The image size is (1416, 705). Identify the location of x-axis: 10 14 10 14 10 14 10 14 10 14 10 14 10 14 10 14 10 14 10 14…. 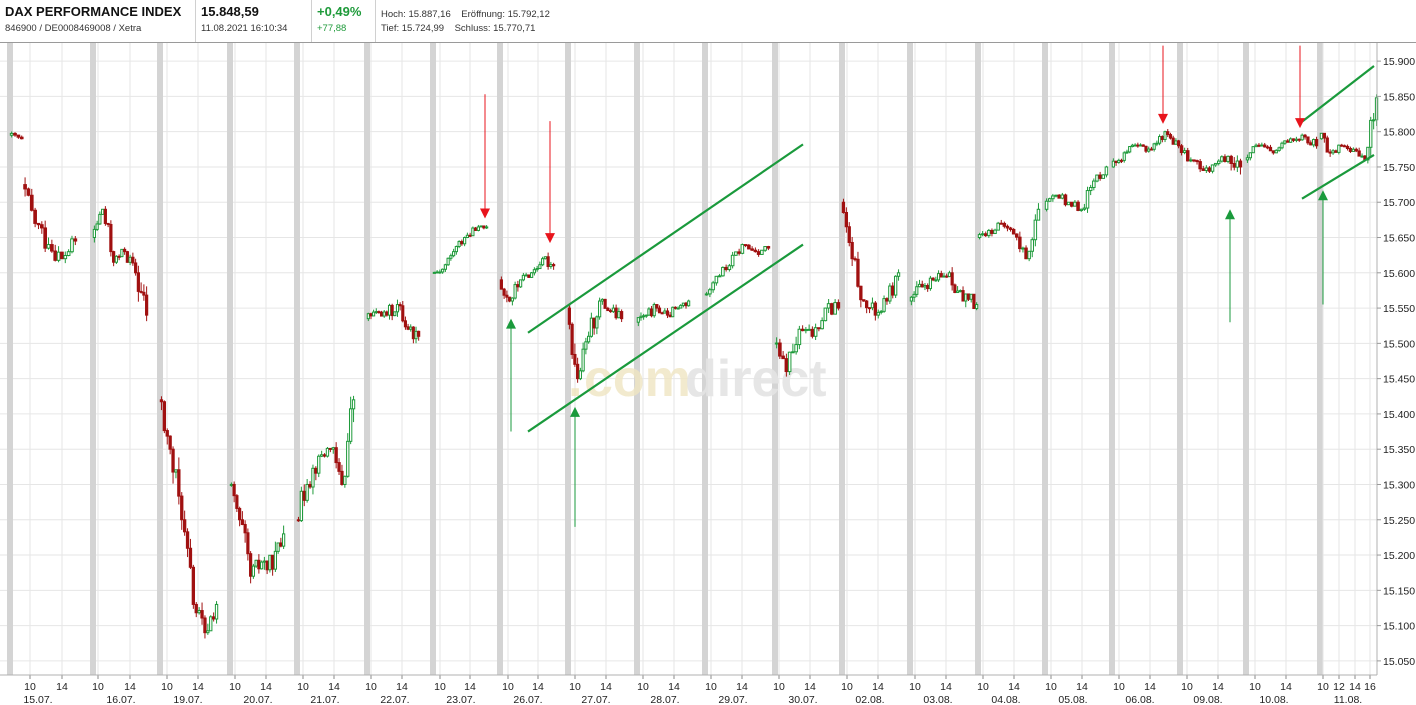
(688, 689).